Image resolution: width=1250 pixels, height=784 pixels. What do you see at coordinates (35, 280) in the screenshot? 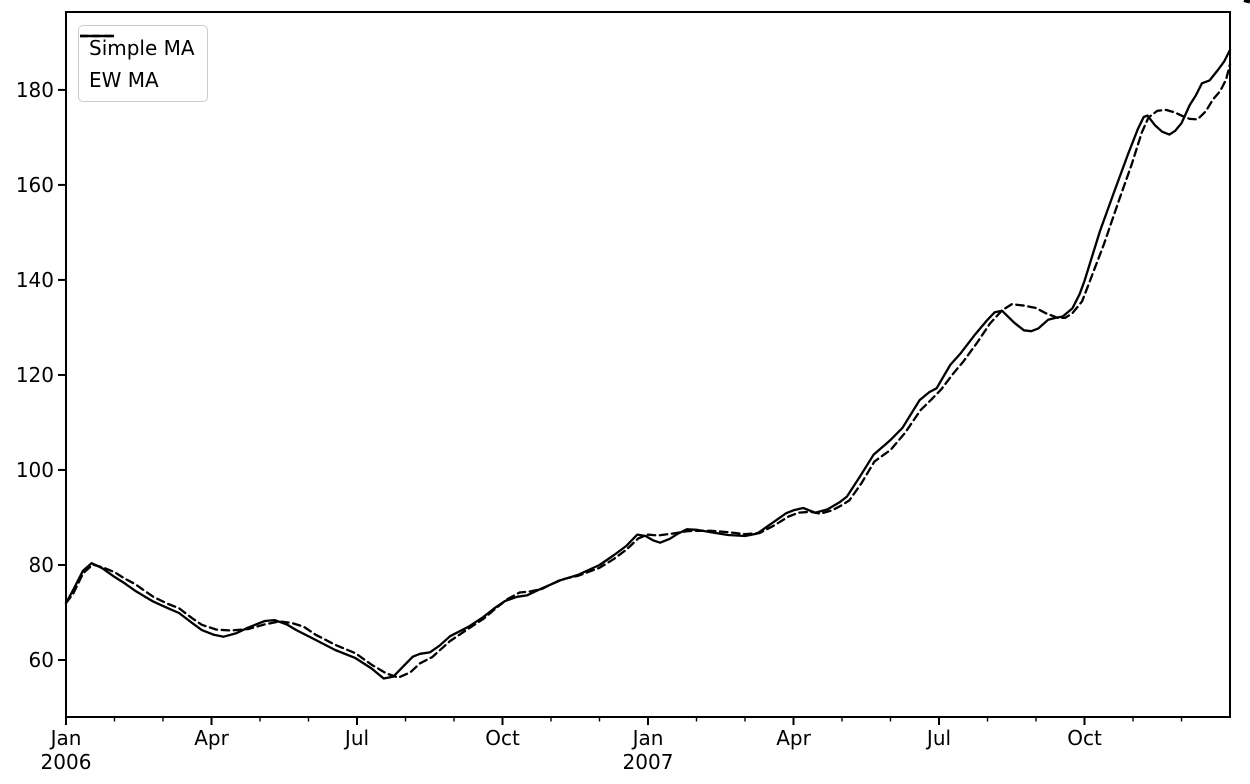
I see `y-tick-label: 140` at bounding box center [35, 280].